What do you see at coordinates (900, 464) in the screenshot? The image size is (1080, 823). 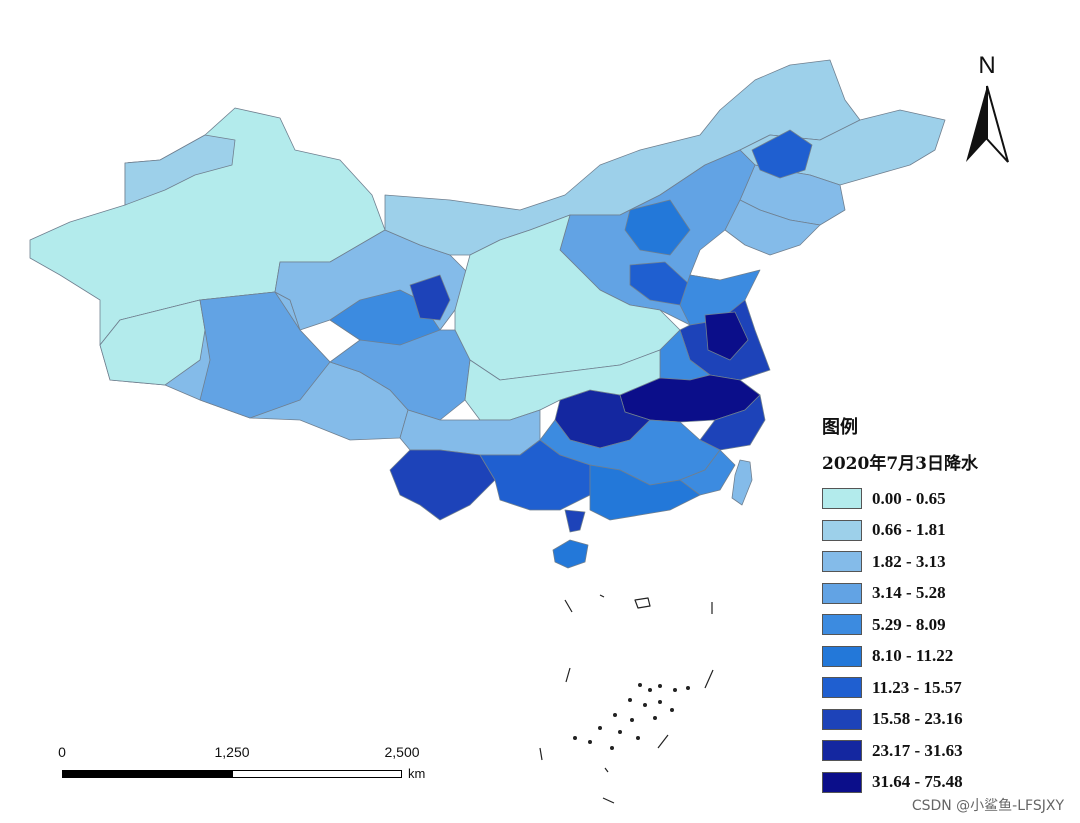 I see `legend-subtitle: 2020年7月3日降水` at bounding box center [900, 464].